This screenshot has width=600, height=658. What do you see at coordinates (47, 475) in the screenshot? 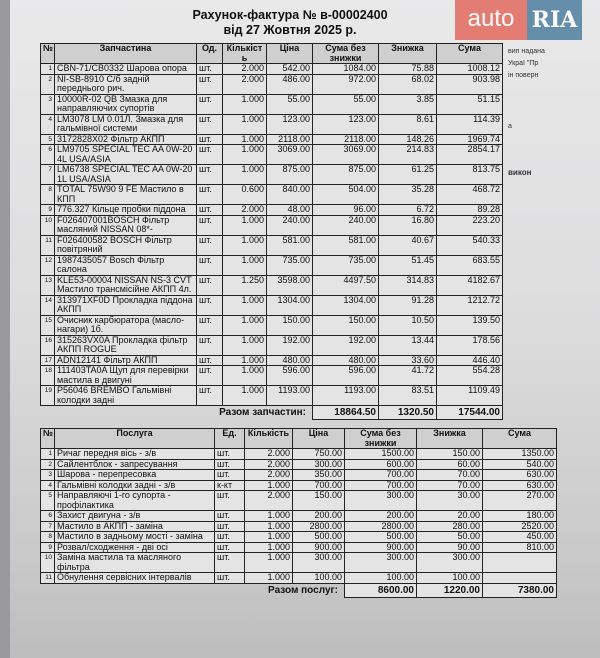
I see `row-number: 3` at bounding box center [47, 475].